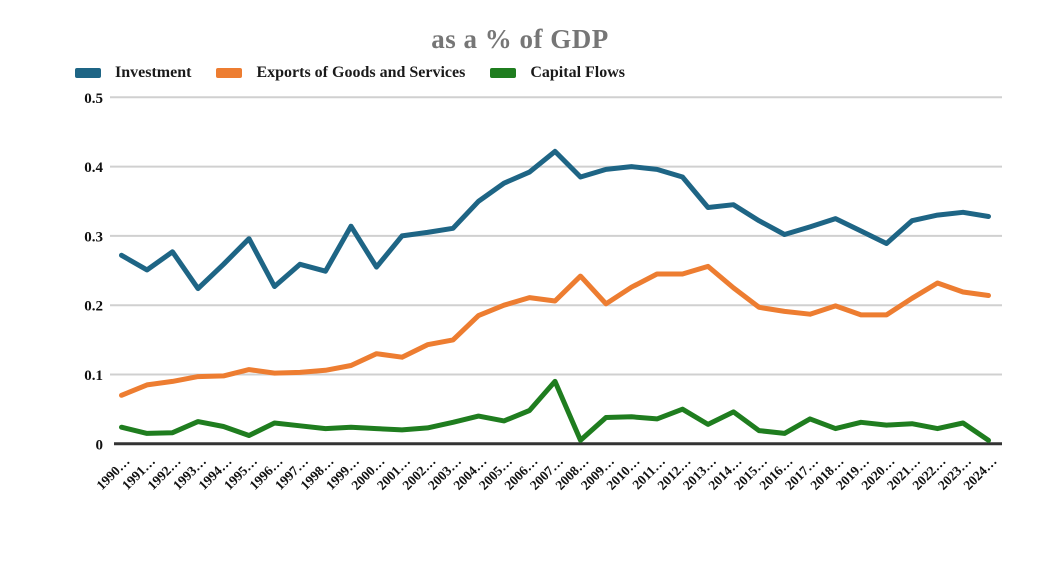 The image size is (1040, 566). What do you see at coordinates (93, 376) in the screenshot?
I see `y-tick-label: 0.1` at bounding box center [93, 376].